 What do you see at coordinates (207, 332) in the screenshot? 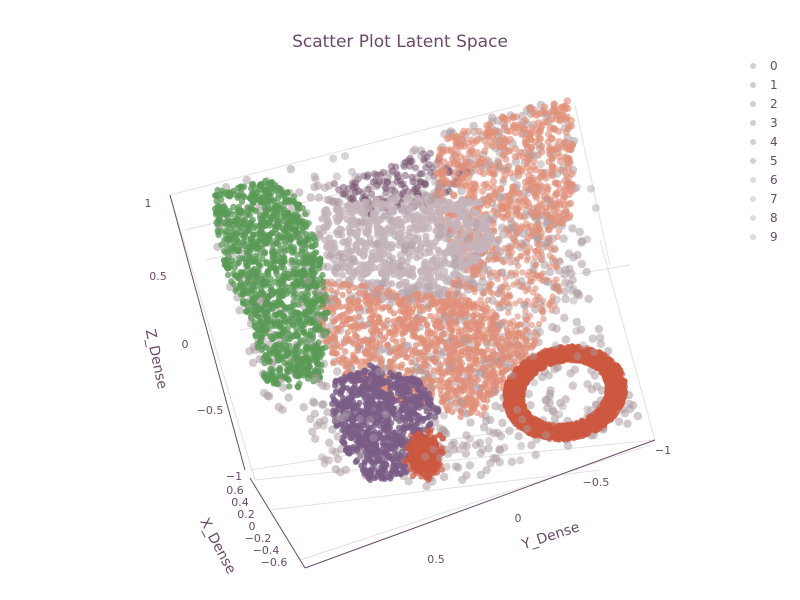
I see `z-axis-line` at bounding box center [207, 332].